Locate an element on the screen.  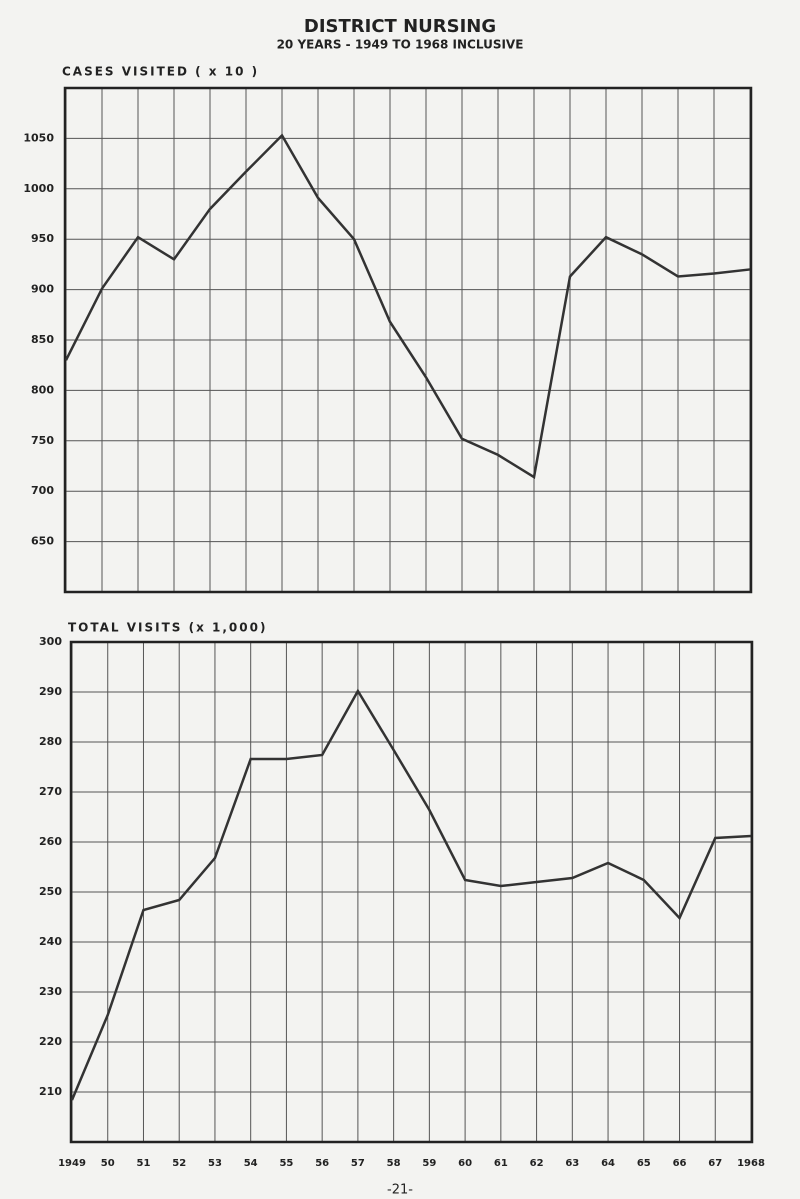
y-tick-label: 750 is located at coordinates (42, 440).